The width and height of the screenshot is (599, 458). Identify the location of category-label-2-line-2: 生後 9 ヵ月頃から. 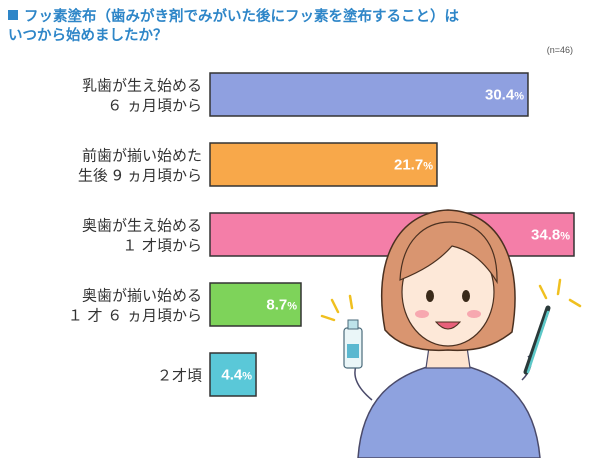
(140, 176).